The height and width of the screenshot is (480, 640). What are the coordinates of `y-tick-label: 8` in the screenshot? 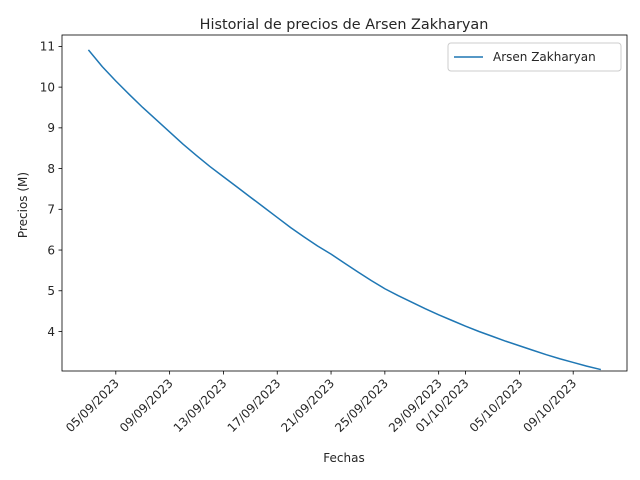 It's located at (51, 169).